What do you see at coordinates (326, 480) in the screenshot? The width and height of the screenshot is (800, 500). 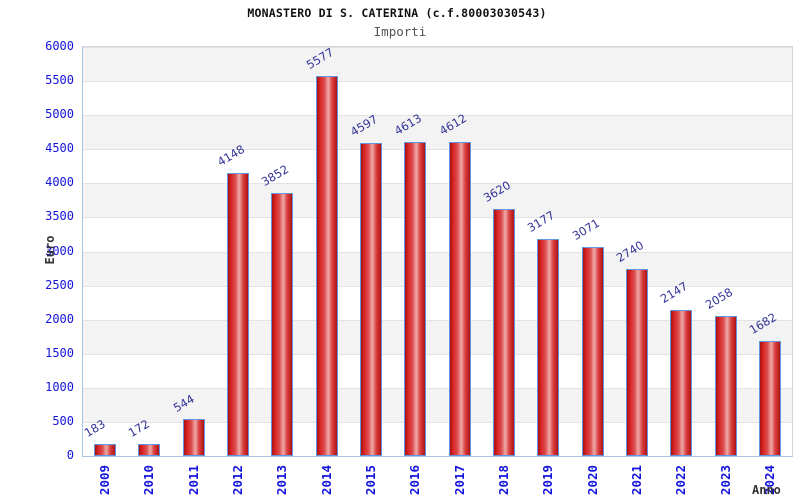 I see `x-tick-label-2014: 2014` at bounding box center [326, 480].